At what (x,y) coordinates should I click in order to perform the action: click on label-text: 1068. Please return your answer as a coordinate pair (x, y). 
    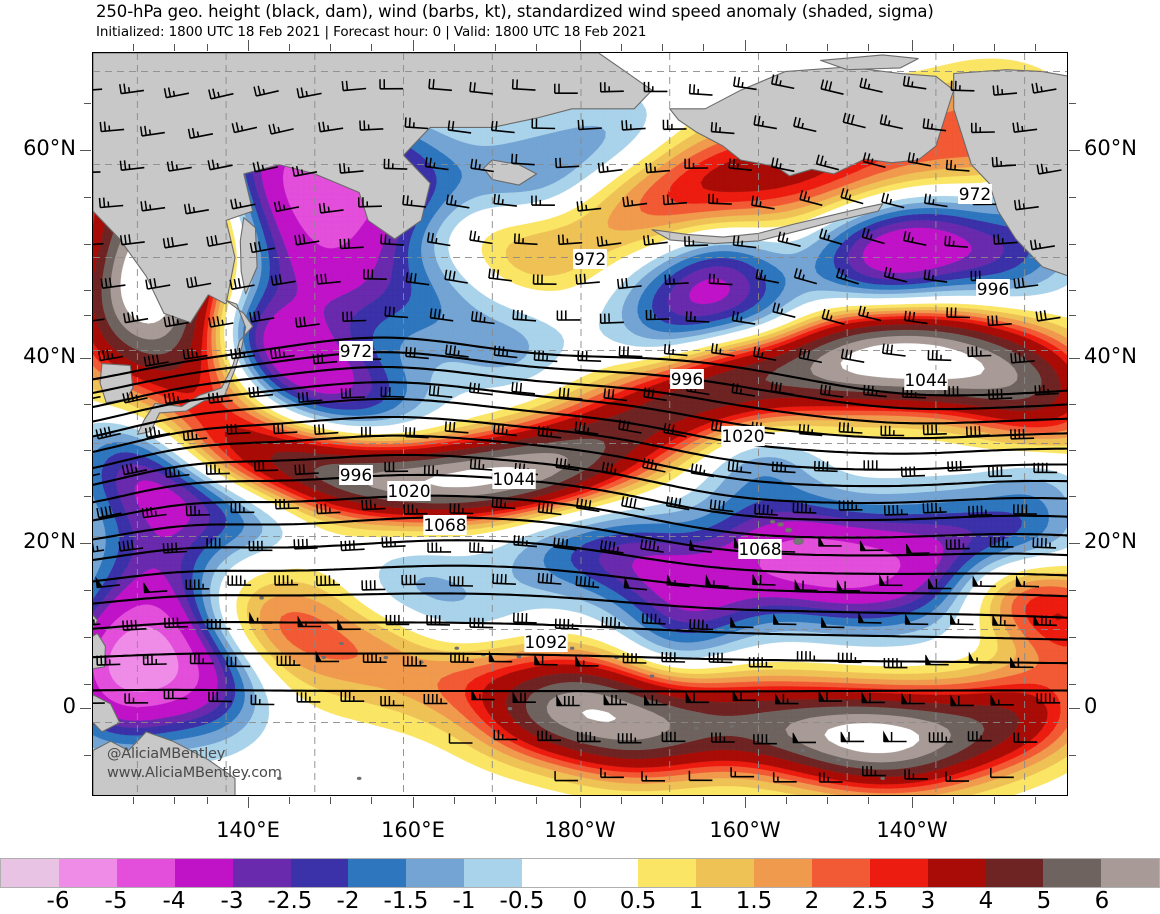
    Looking at the image, I should click on (444, 526).